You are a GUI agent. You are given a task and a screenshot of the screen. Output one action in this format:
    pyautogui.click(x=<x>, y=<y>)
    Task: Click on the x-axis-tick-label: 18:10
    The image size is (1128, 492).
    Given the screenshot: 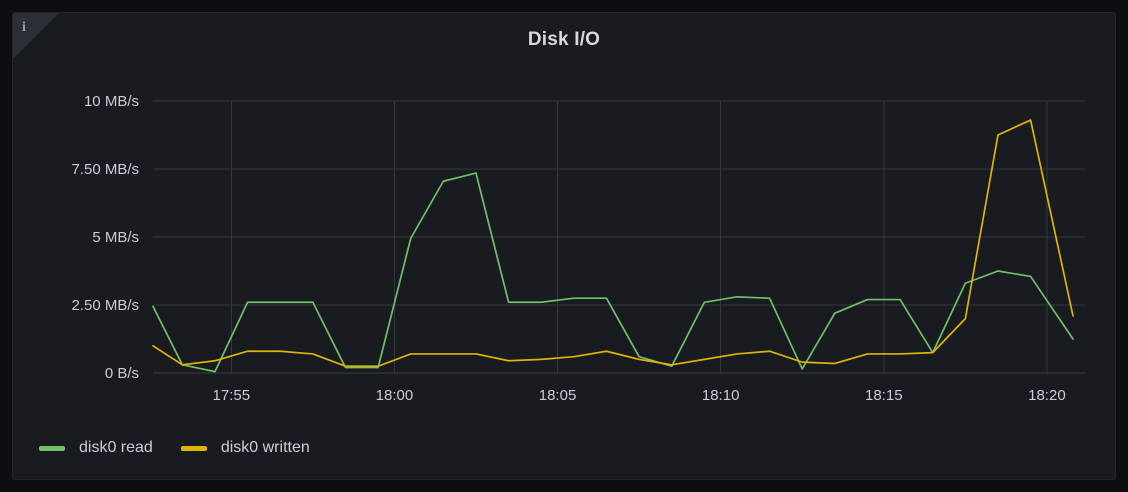 What is the action you would take?
    pyautogui.click(x=721, y=395)
    